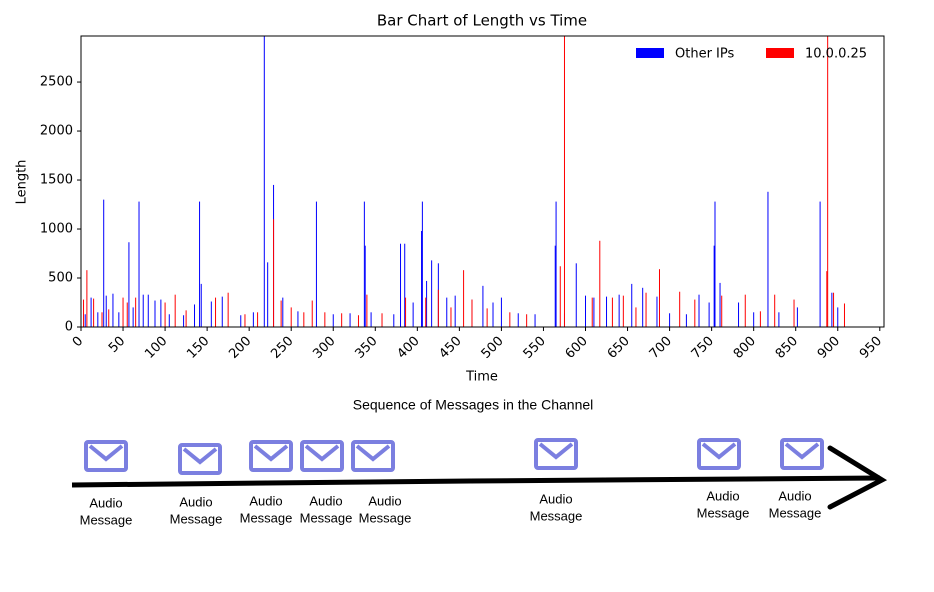 The width and height of the screenshot is (934, 592). What do you see at coordinates (482, 21) in the screenshot?
I see `chart-title: Bar Chart of Length vs Time` at bounding box center [482, 21].